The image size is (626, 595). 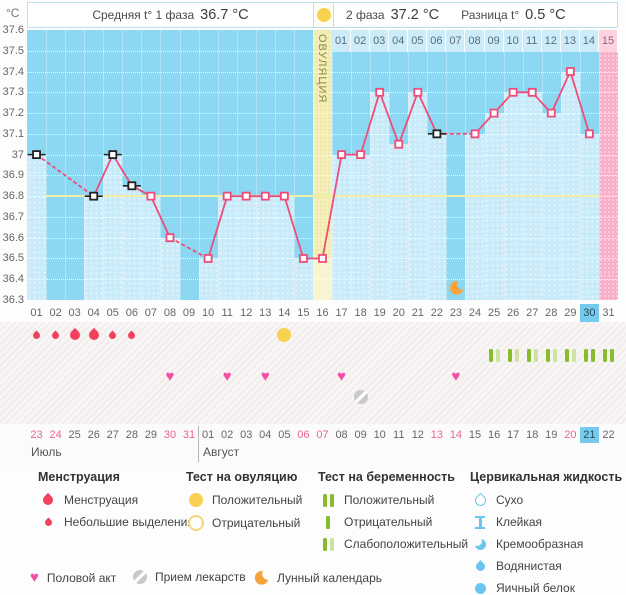 I want to click on ovulation-test-positive-icon, so click(x=284, y=335).